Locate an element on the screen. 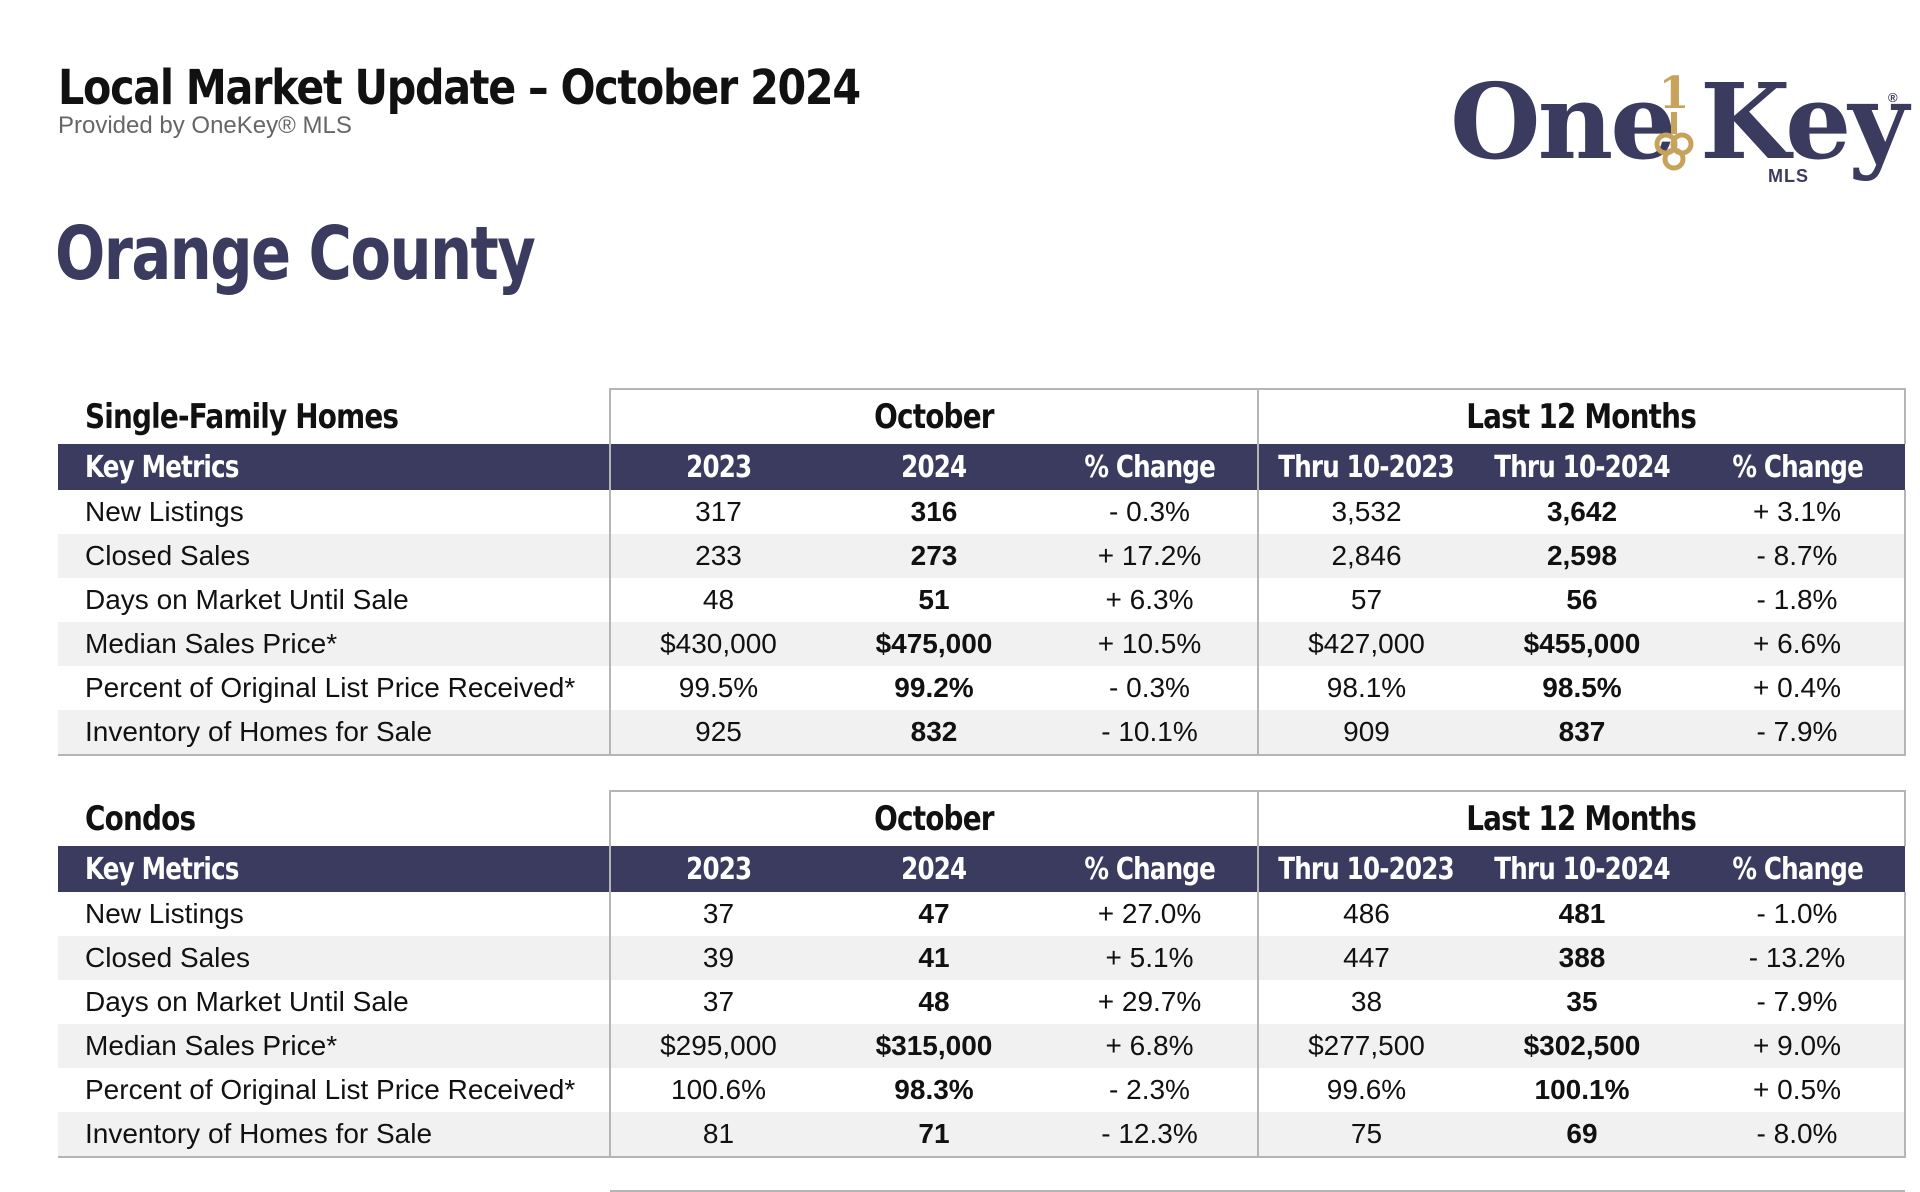  pct-change-12mo: - 1.0% is located at coordinates (1798, 914).